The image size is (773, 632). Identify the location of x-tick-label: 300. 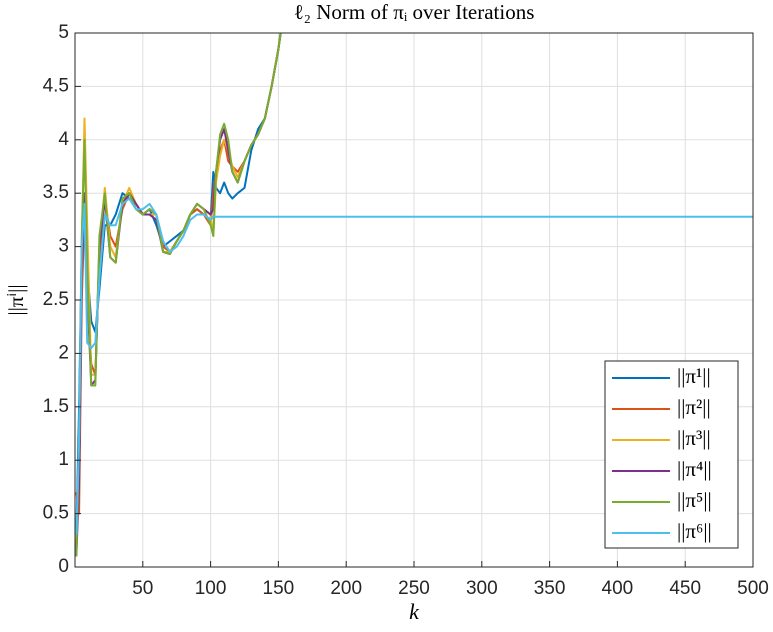
(482, 588).